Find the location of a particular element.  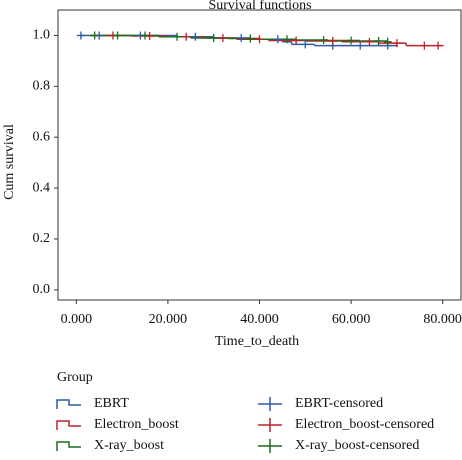

legend-label: Electron_boost-censored is located at coordinates (364, 424).